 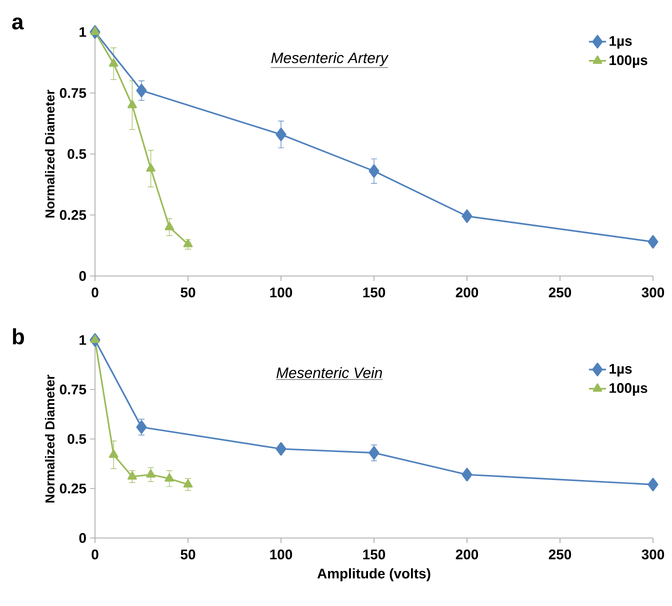 I want to click on text: a, so click(x=18, y=24).